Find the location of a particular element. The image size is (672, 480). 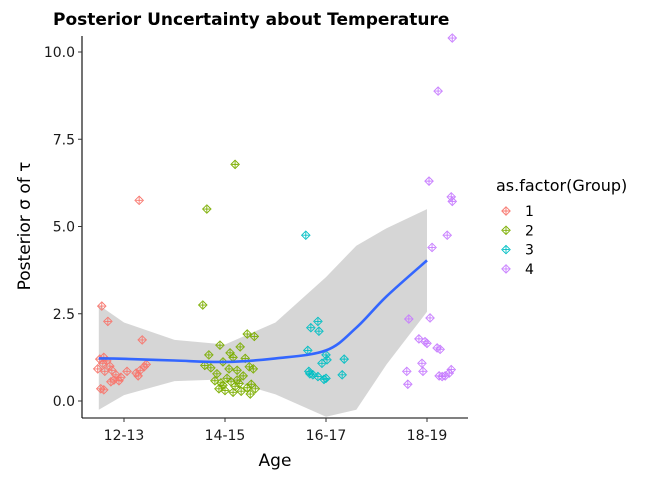

legend: as.factor(Group) 1 2 3 4 is located at coordinates (561, 227).